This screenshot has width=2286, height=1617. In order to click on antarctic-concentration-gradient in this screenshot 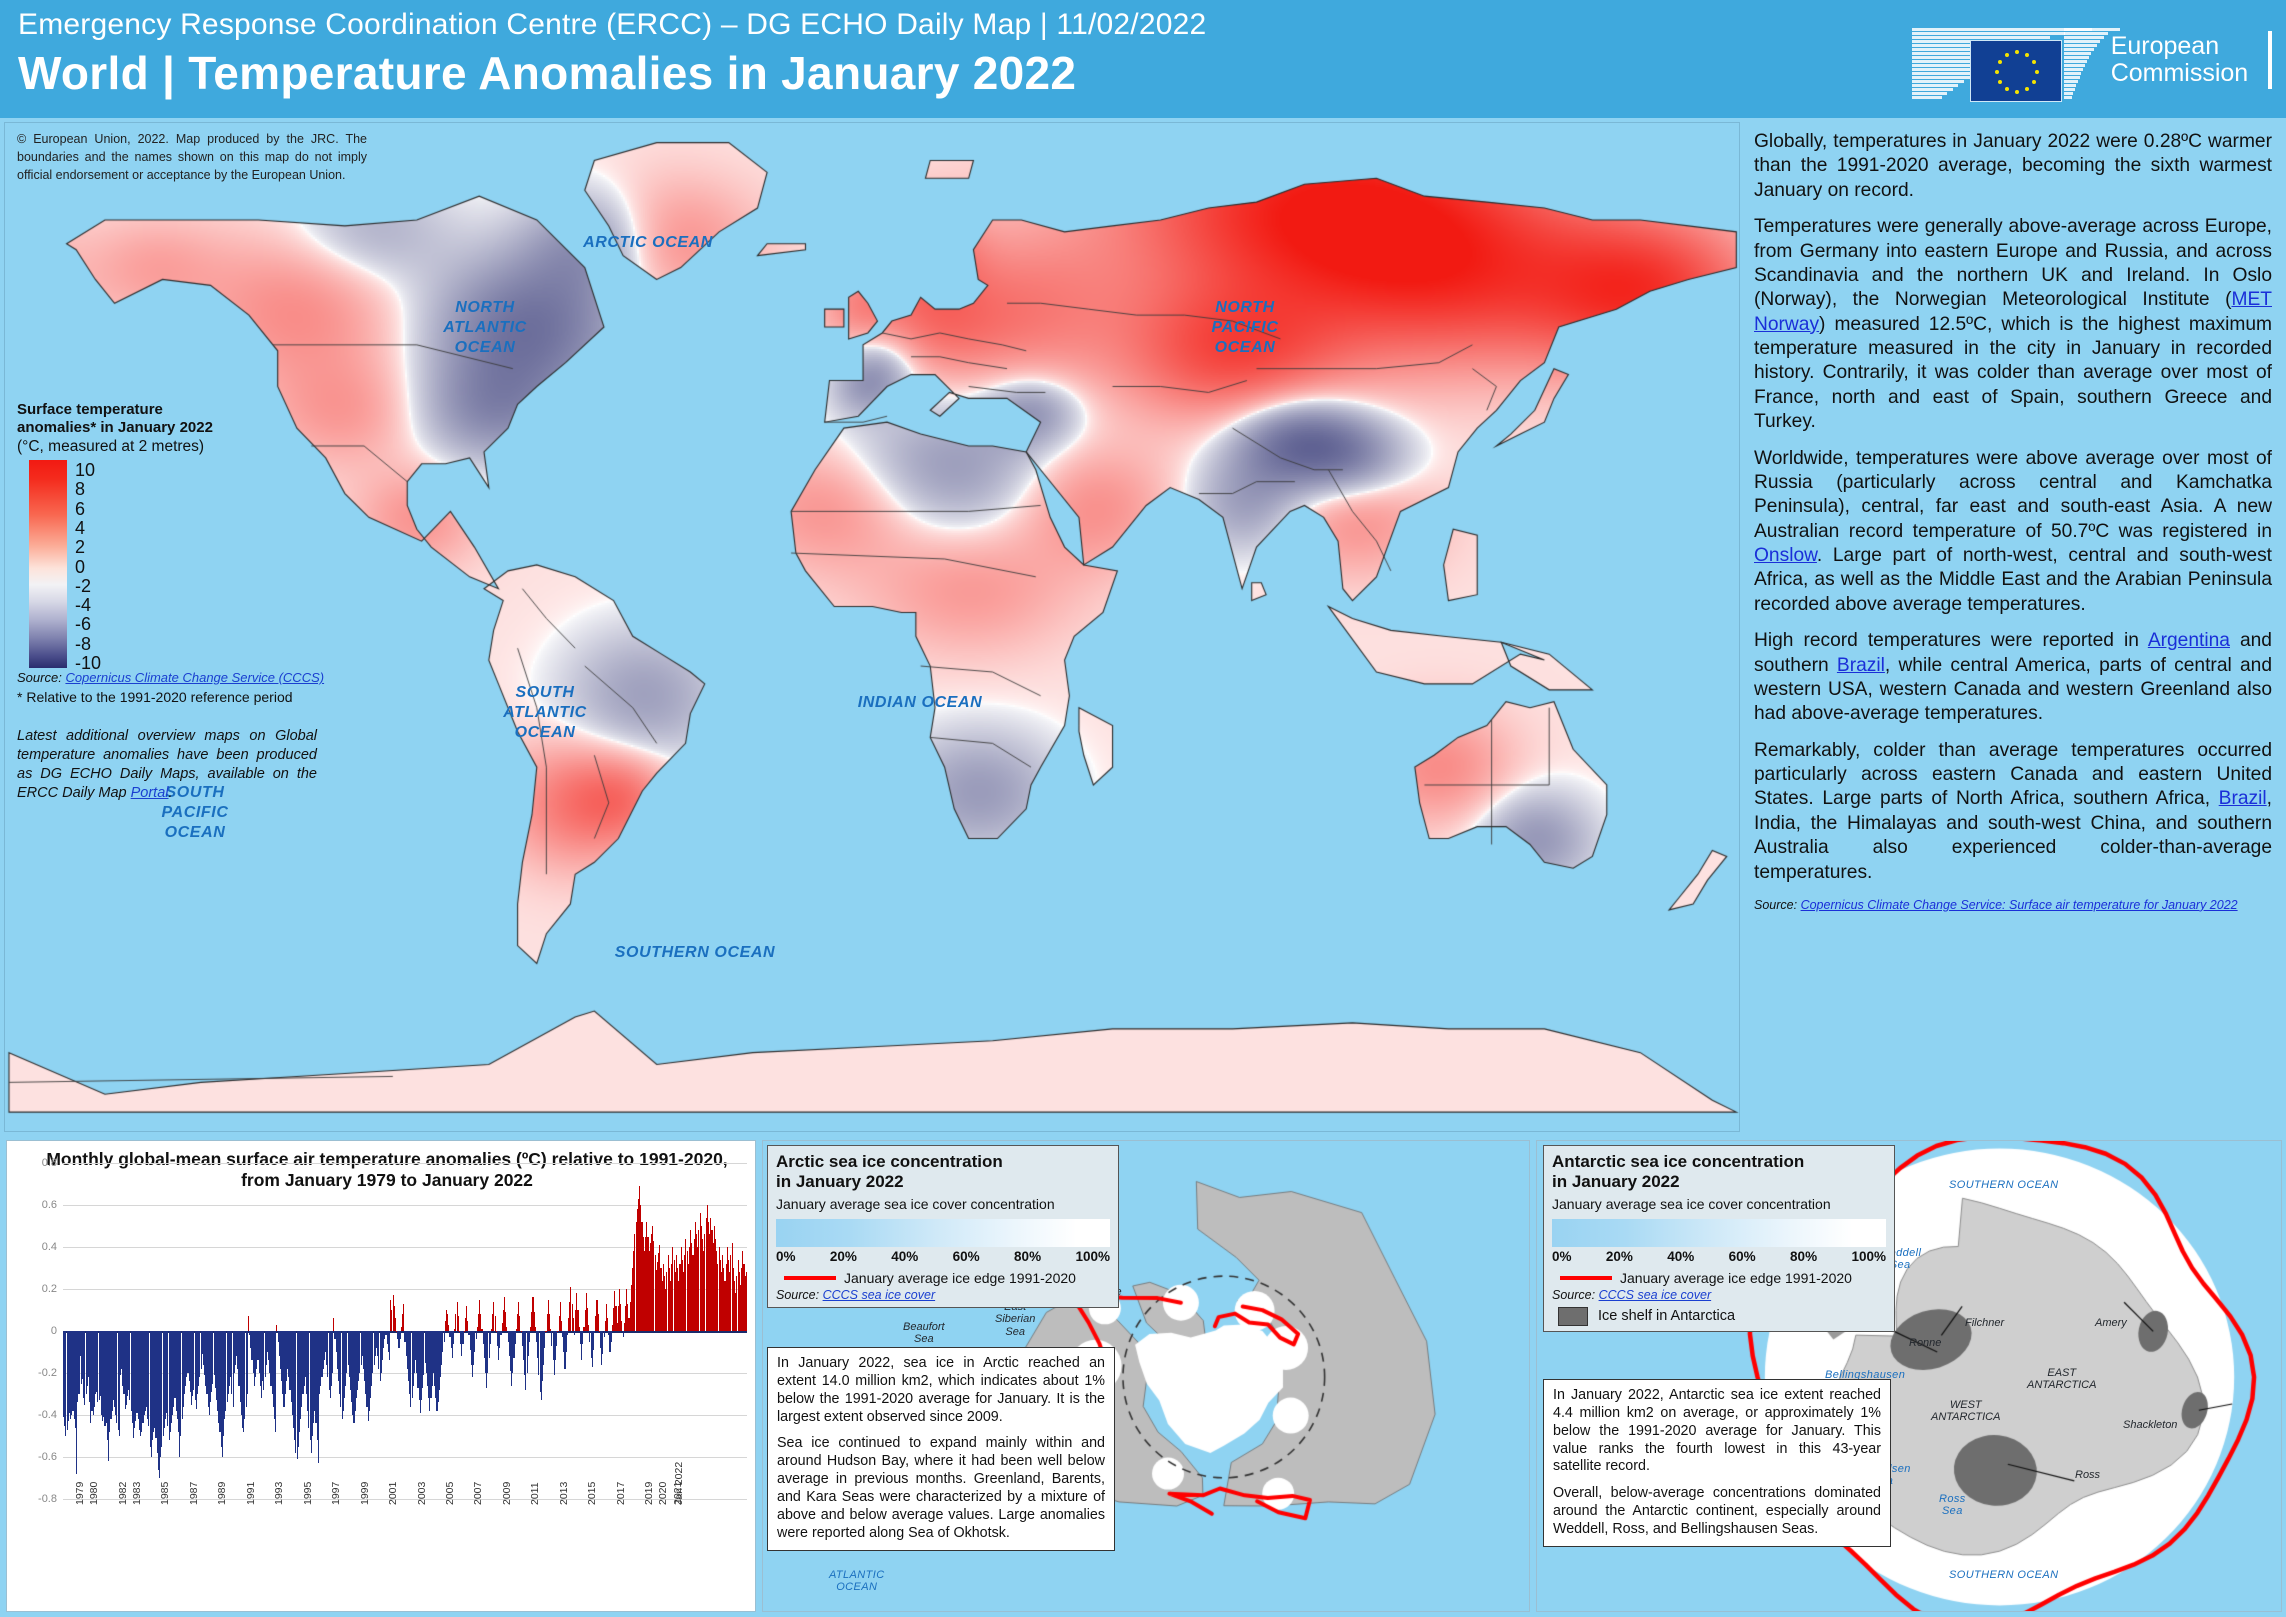, I will do `click(1719, 1232)`.